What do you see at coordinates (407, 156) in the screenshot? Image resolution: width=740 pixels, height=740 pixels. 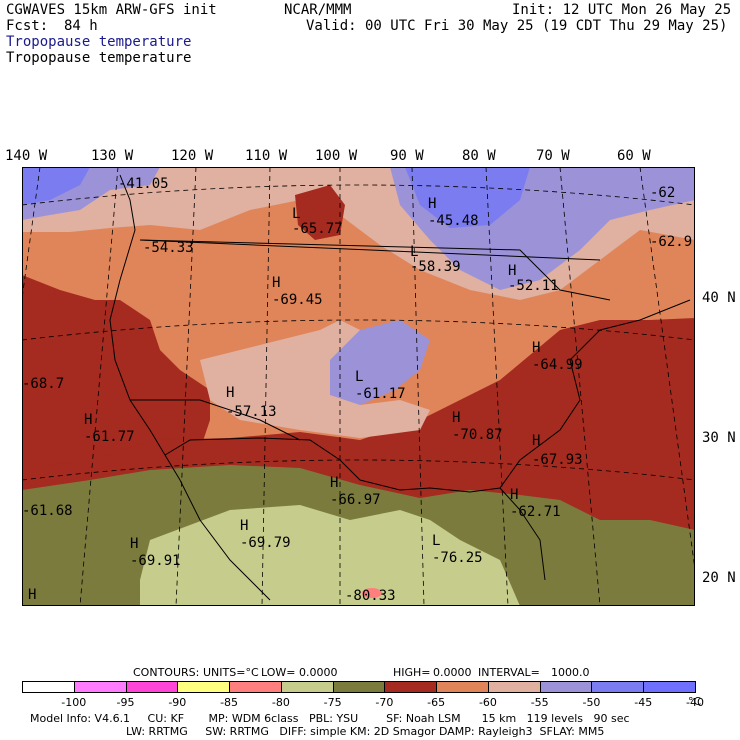 I see `lon-label-90w: 90 W` at bounding box center [407, 156].